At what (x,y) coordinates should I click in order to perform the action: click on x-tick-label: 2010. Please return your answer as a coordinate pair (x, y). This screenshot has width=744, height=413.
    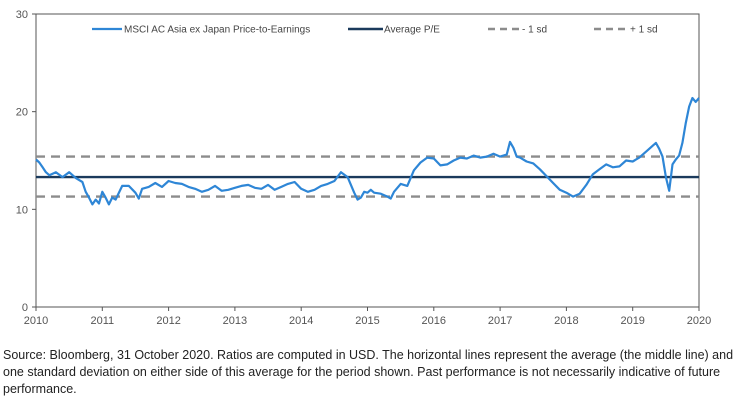
    Looking at the image, I should click on (36, 321).